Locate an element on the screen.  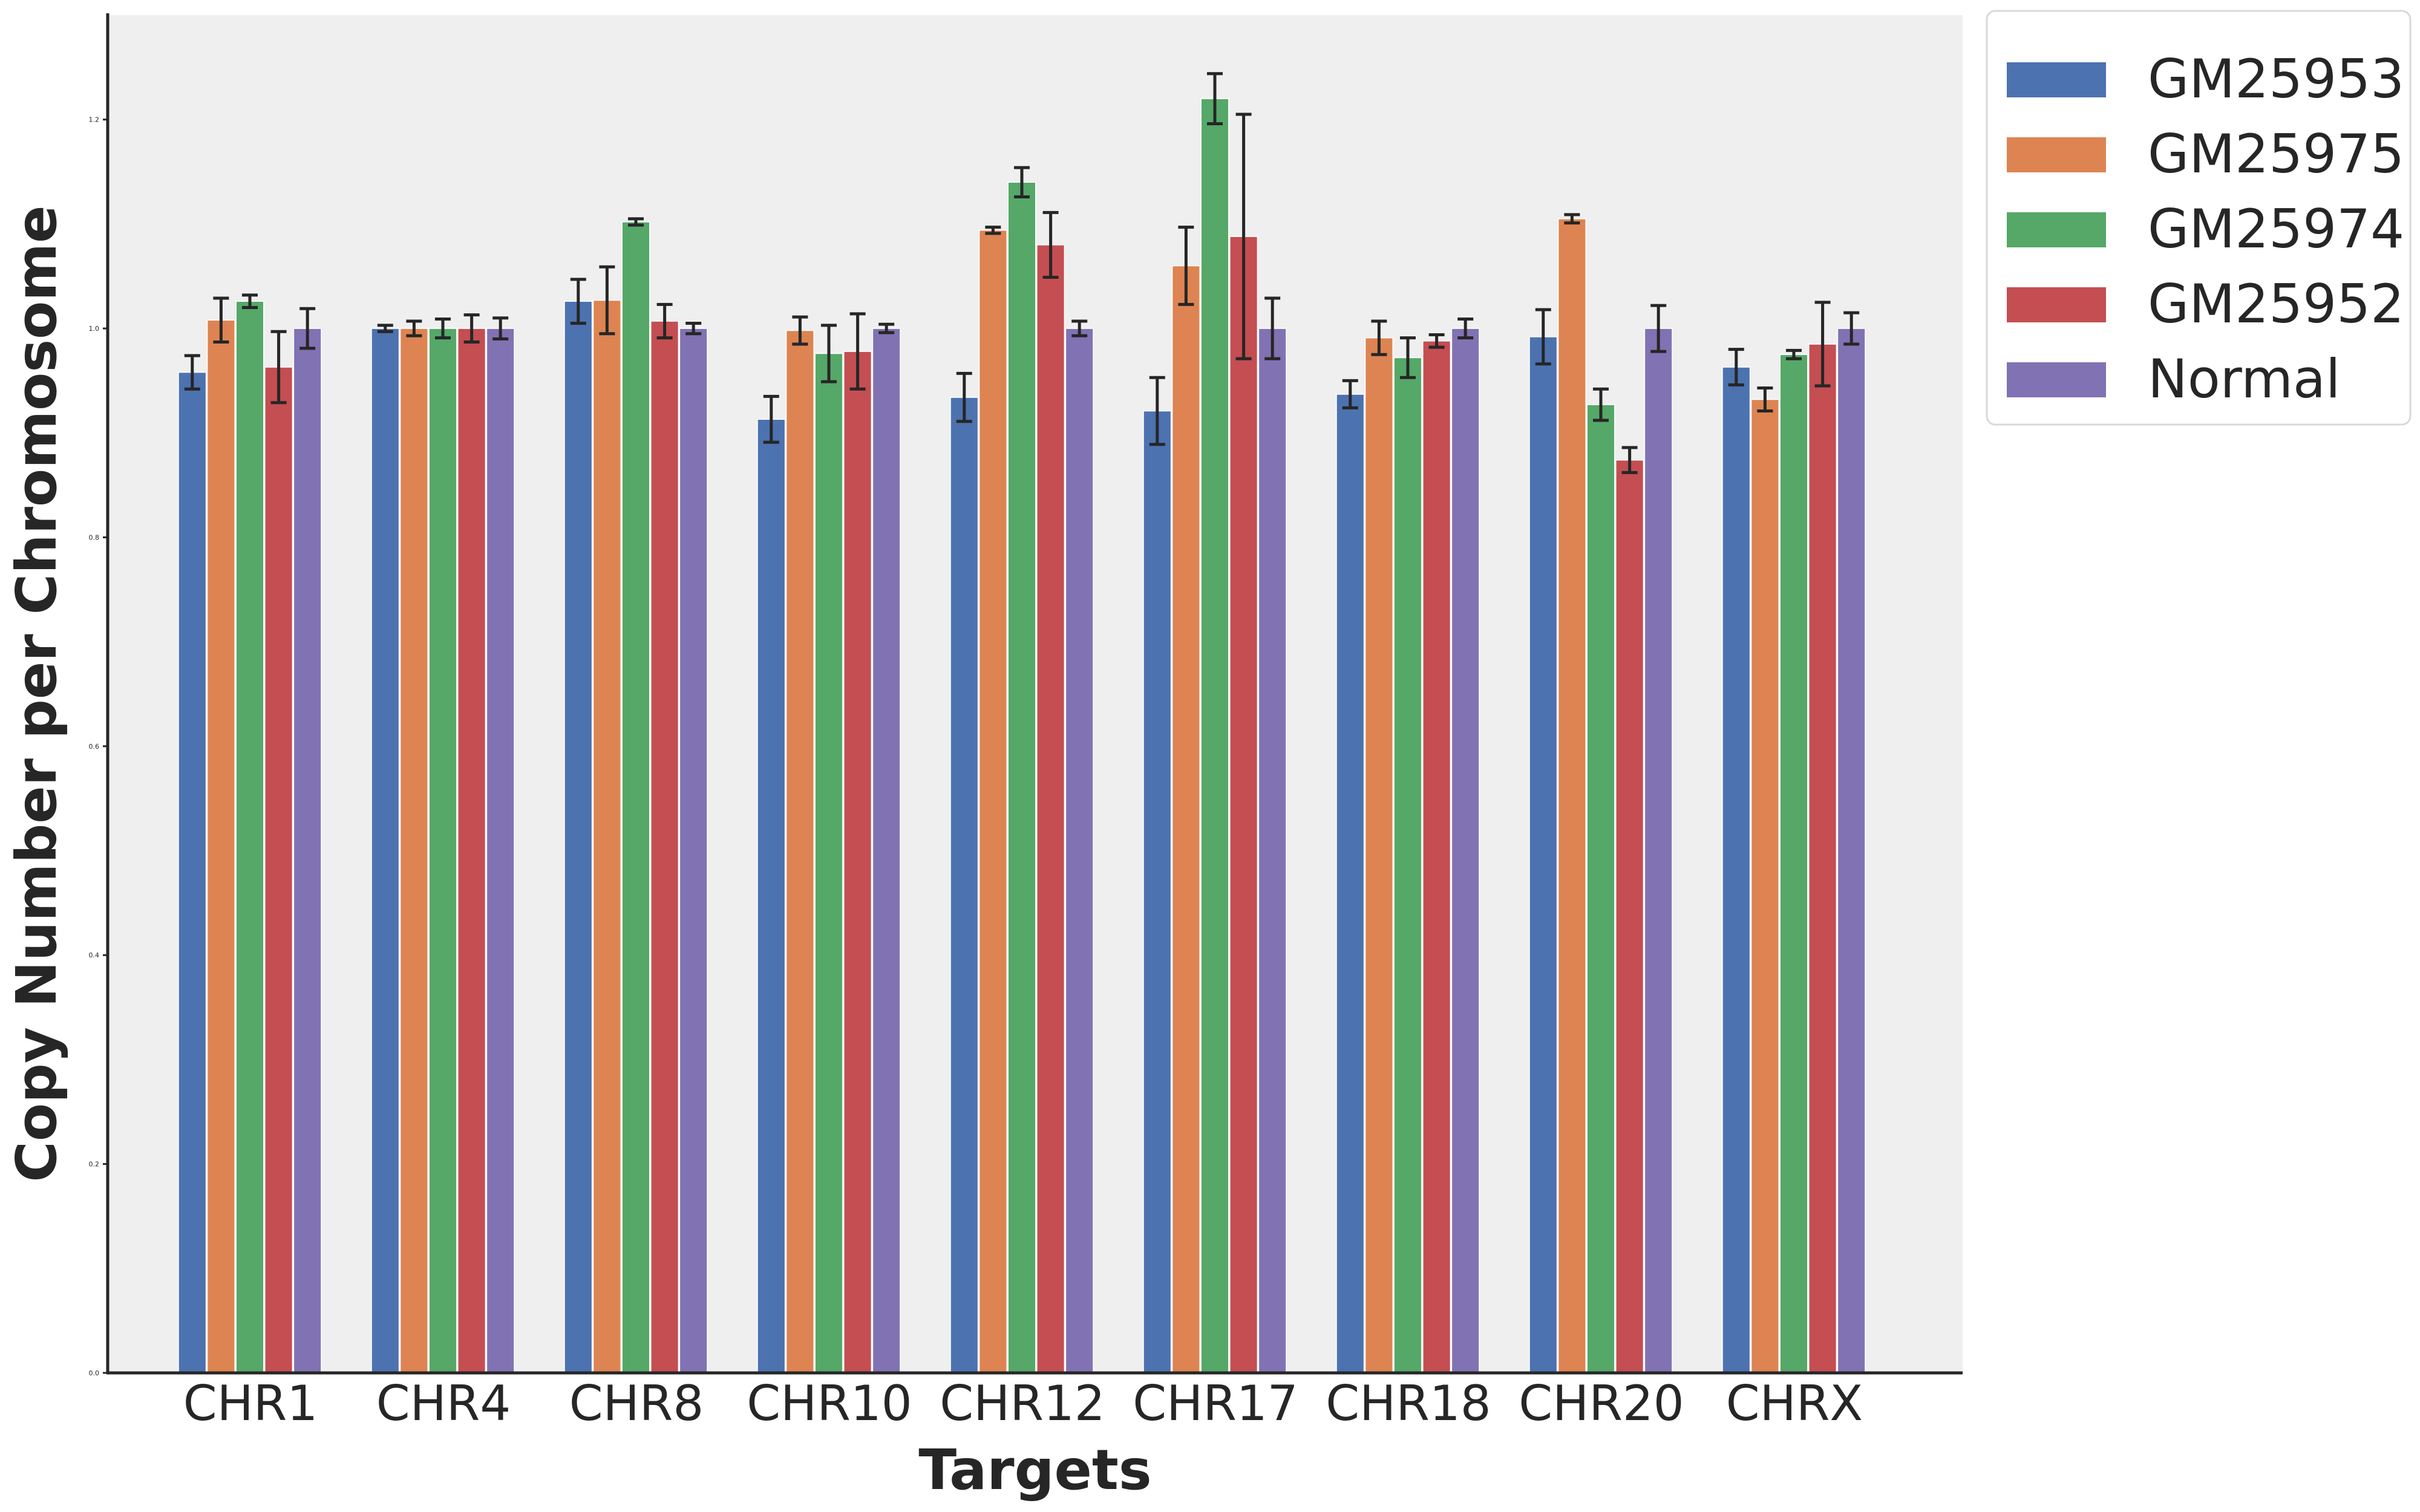
bar-GM25975-CHR18 is located at coordinates (1378, 855).